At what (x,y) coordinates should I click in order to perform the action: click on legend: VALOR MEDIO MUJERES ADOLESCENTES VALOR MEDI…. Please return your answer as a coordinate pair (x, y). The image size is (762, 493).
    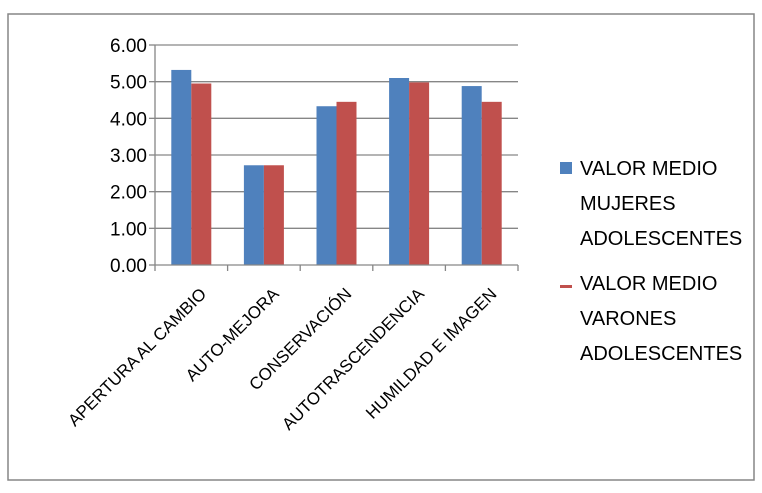
    Looking at the image, I should click on (651, 261).